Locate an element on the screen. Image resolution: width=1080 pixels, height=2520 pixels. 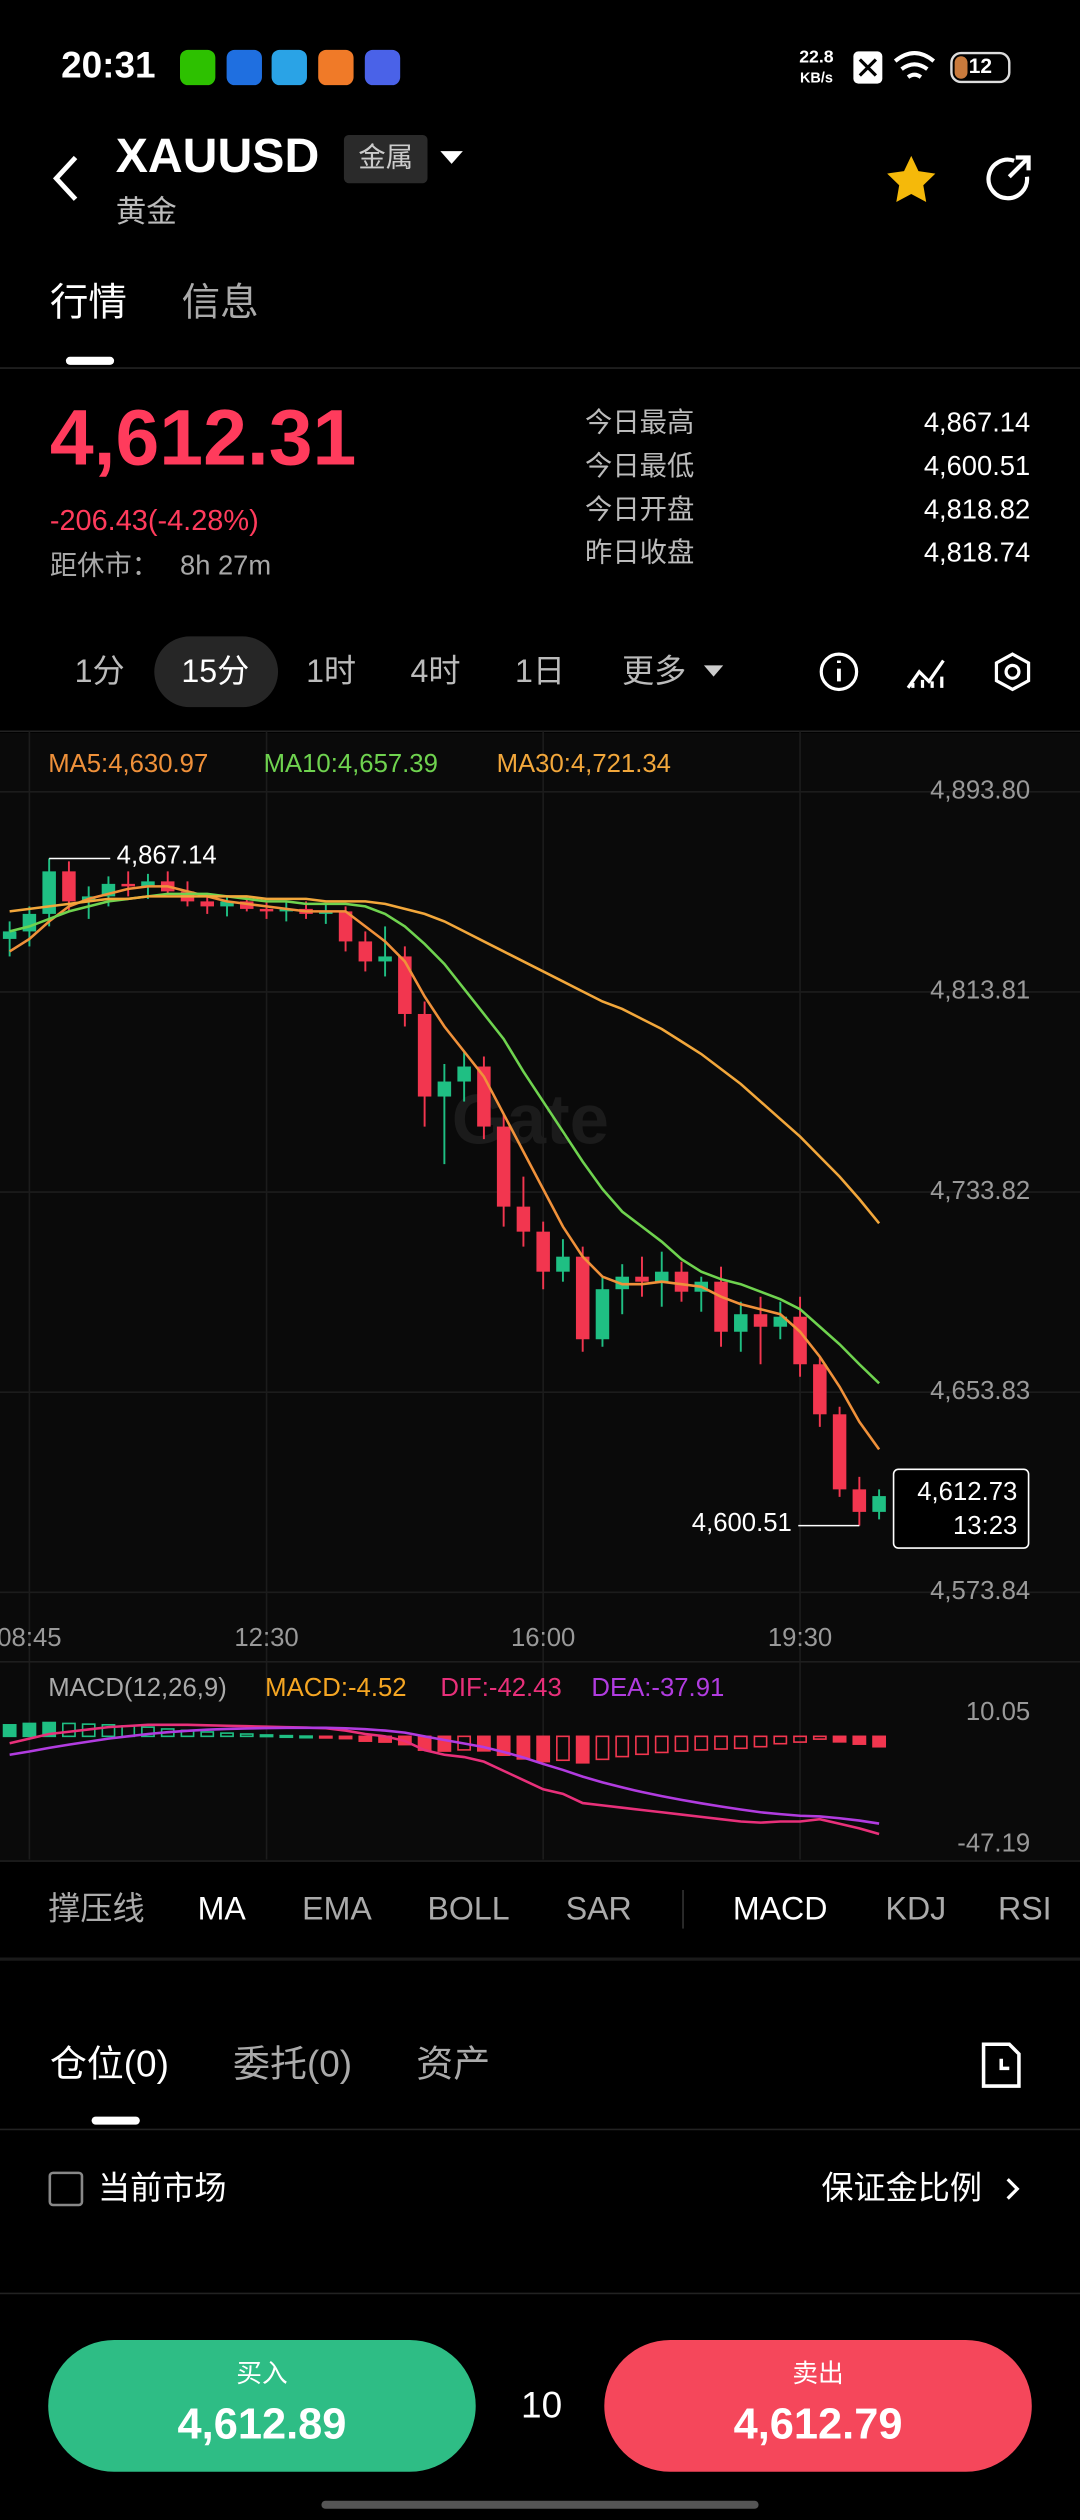
indicator: EMA is located at coordinates (337, 1908).